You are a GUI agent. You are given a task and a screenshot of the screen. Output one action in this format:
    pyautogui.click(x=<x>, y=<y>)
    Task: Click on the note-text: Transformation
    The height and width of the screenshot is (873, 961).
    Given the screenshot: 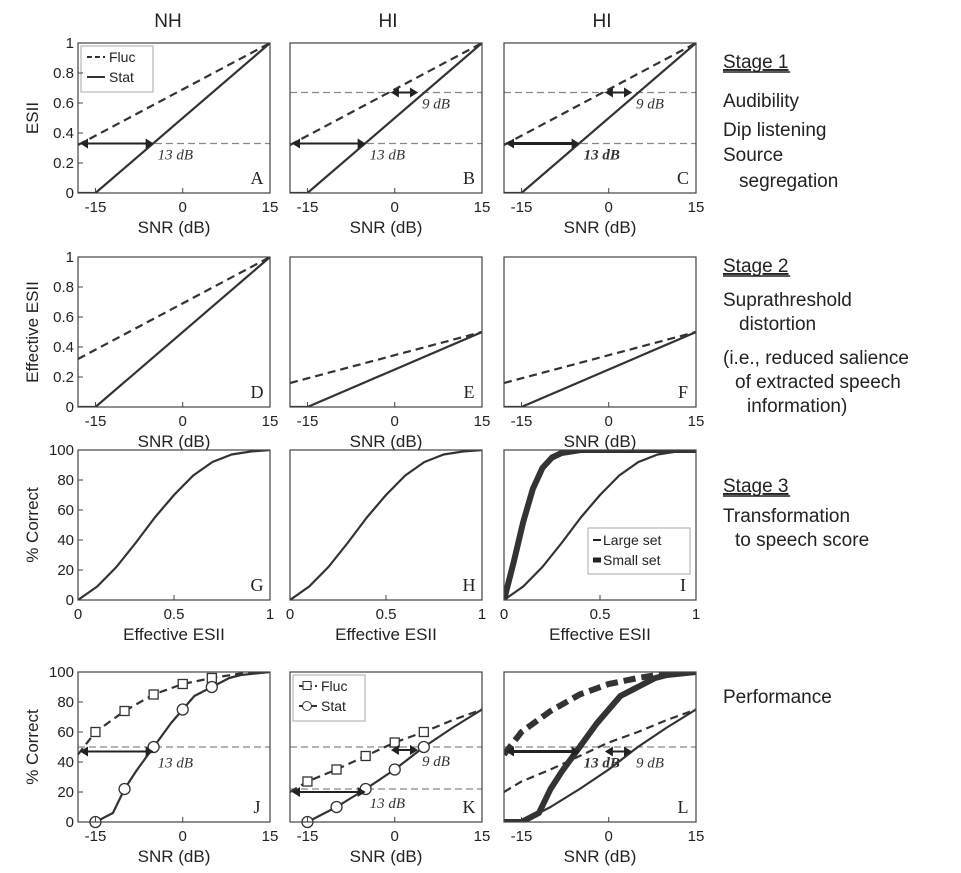 What is the action you would take?
    pyautogui.click(x=786, y=516)
    